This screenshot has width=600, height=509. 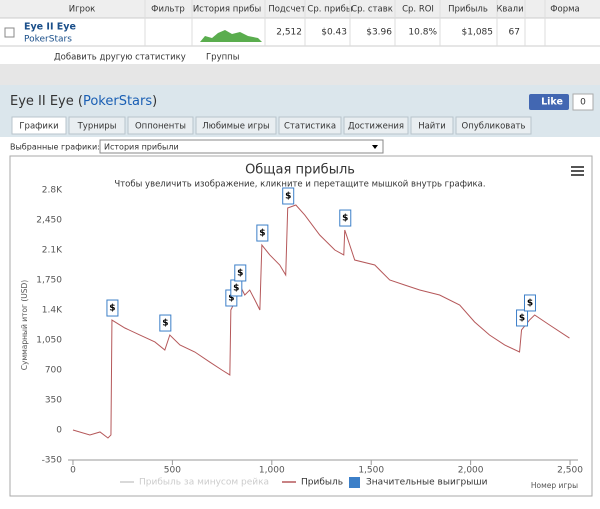 What do you see at coordinates (82, 10) in the screenshot?
I see `column-header: Игрок` at bounding box center [82, 10].